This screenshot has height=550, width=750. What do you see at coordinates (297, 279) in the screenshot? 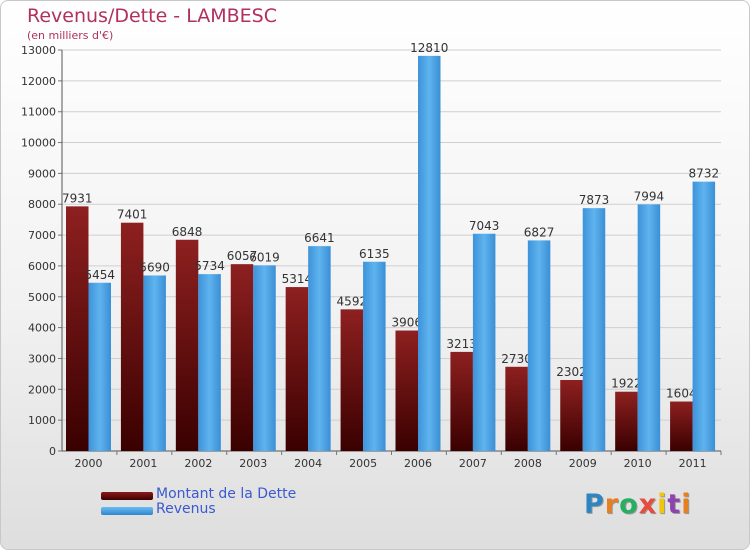
I see `data-label-dette: 5314` at bounding box center [297, 279].